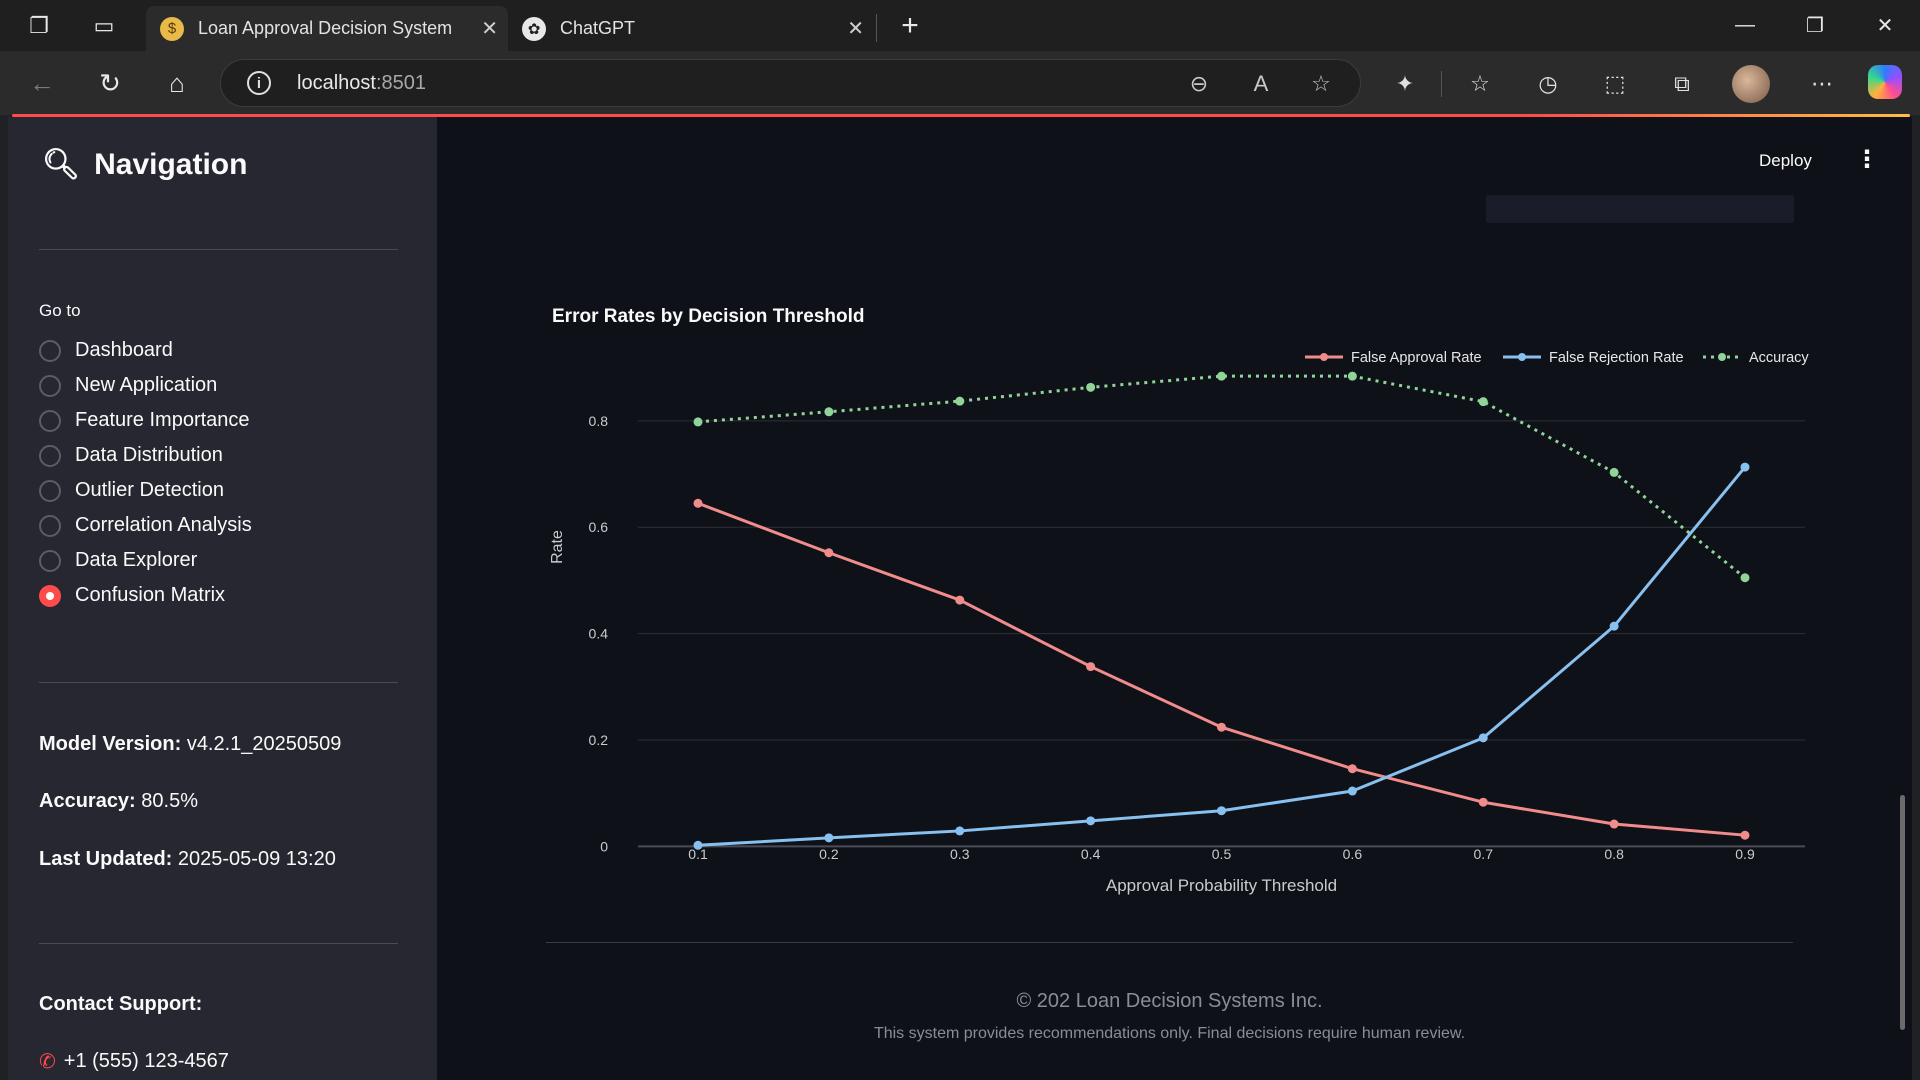 The height and width of the screenshot is (1080, 1920). What do you see at coordinates (1405, 83) in the screenshot?
I see `extensions-icon: ✦` at bounding box center [1405, 83].